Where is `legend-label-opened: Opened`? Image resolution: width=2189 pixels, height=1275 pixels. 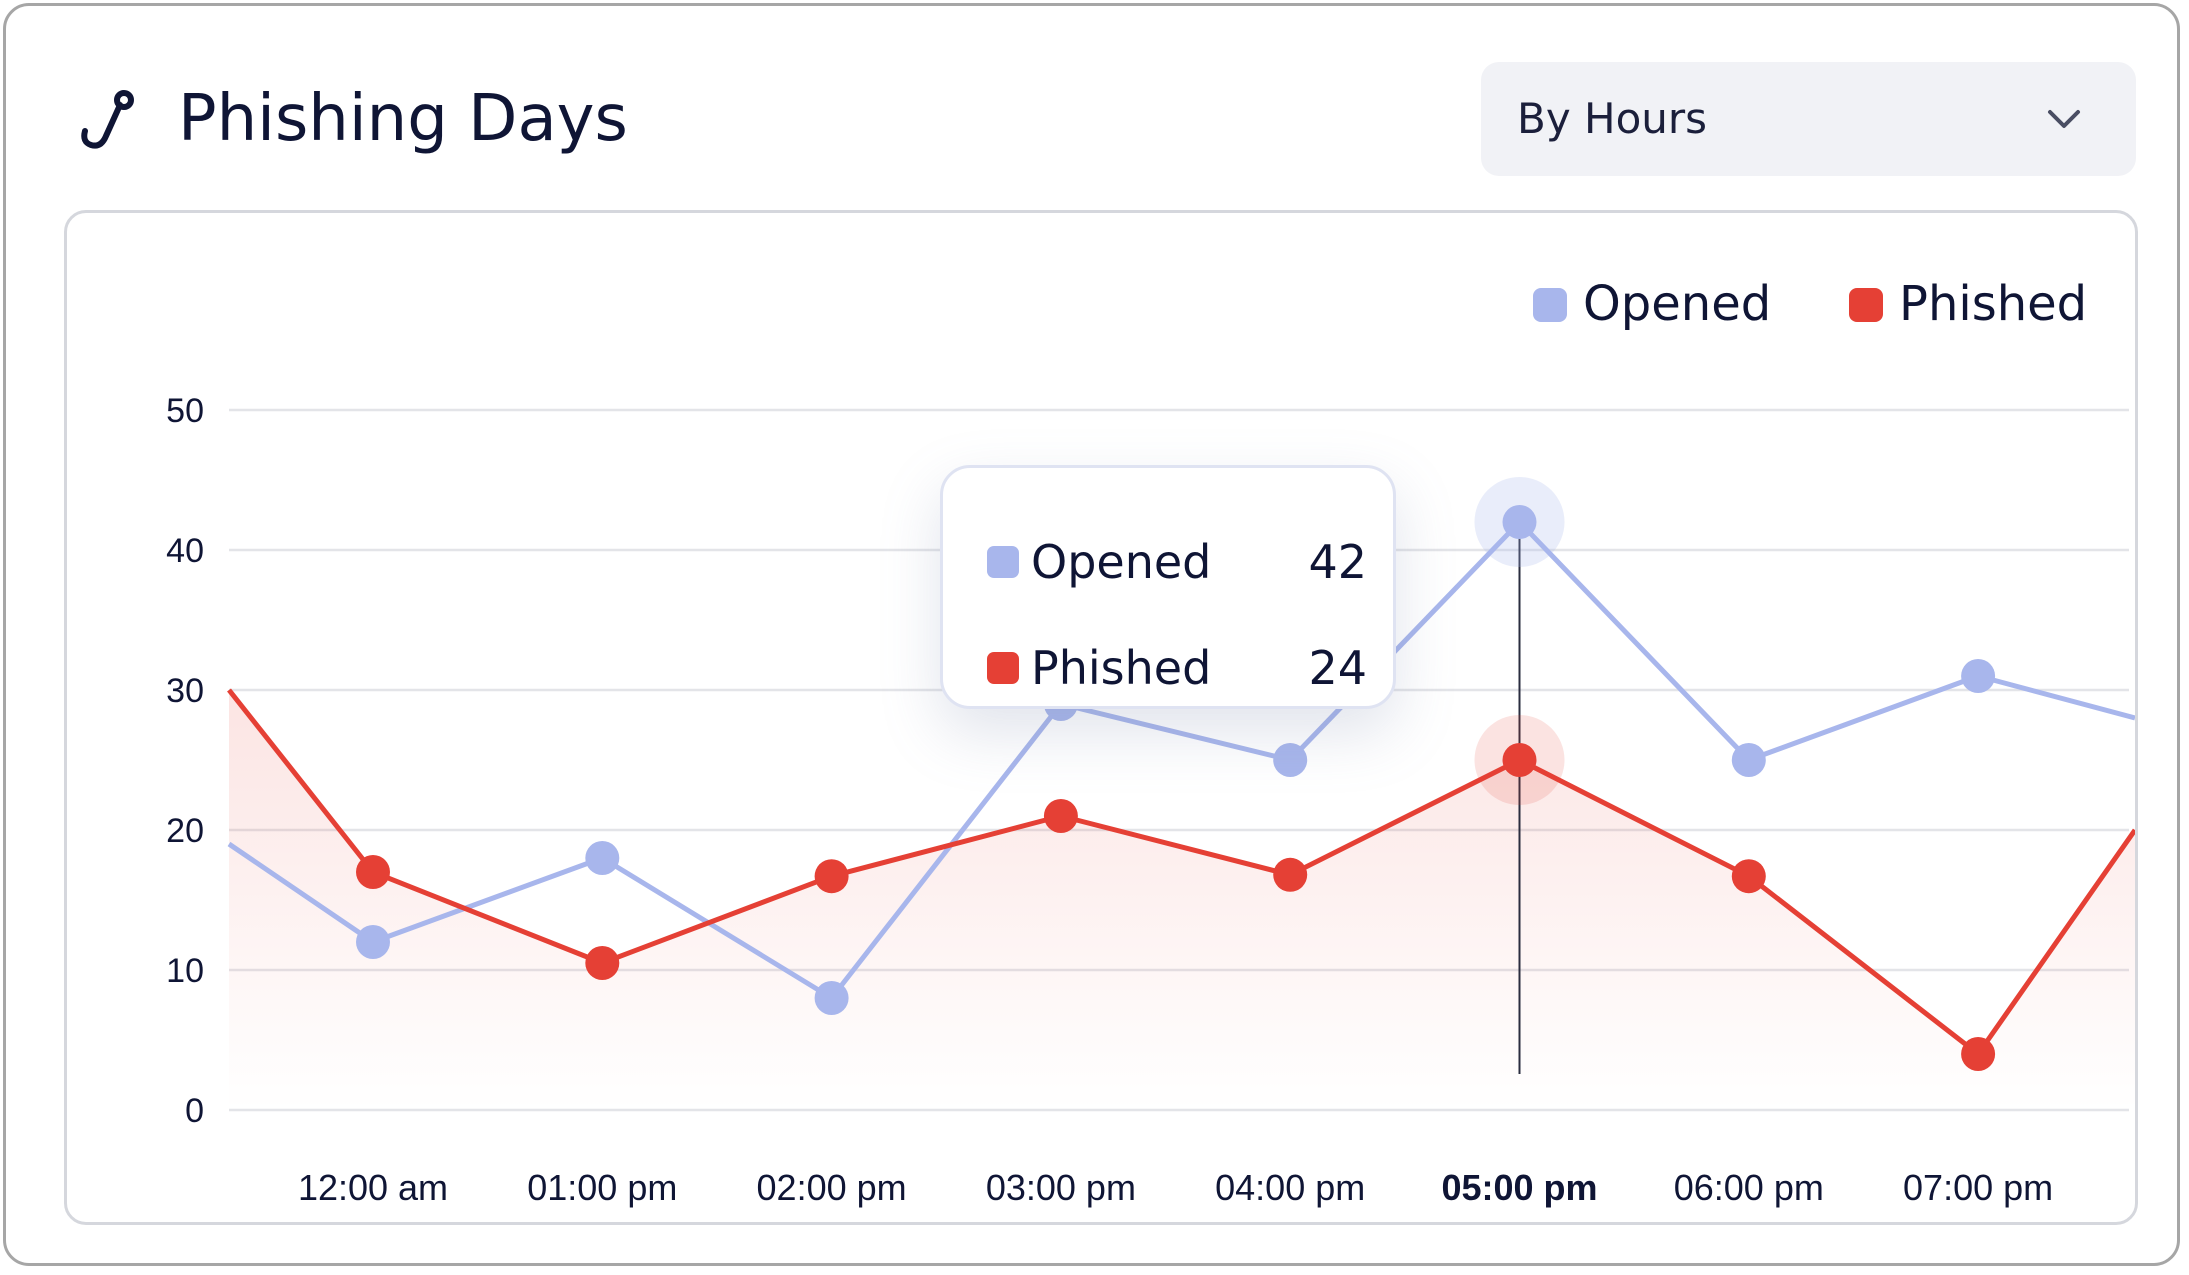 legend-label-opened: Opened is located at coordinates (1677, 304).